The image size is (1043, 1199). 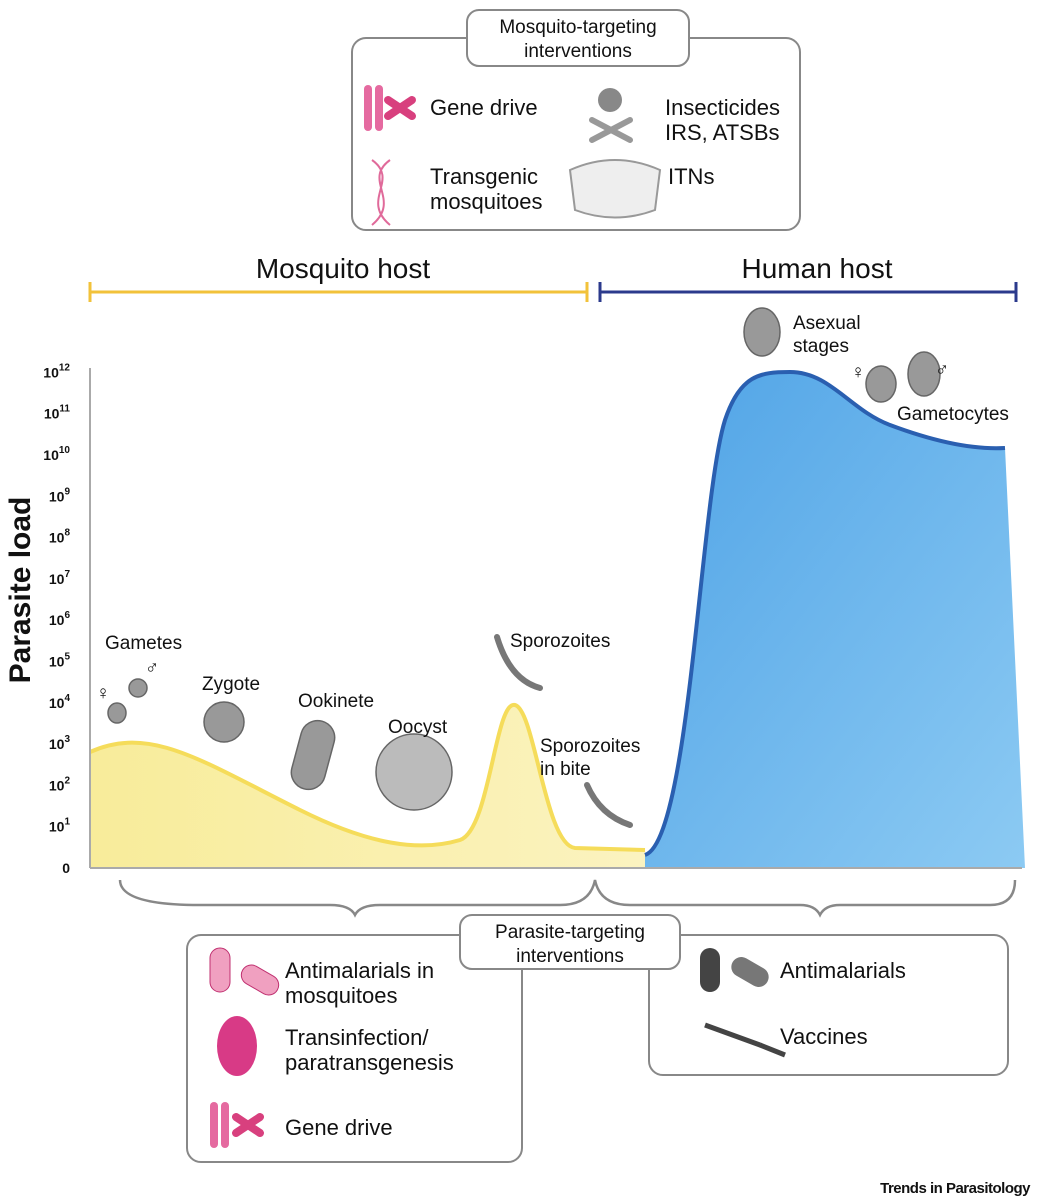 What do you see at coordinates (578, 51) in the screenshot?
I see `top-box-title: interventions` at bounding box center [578, 51].